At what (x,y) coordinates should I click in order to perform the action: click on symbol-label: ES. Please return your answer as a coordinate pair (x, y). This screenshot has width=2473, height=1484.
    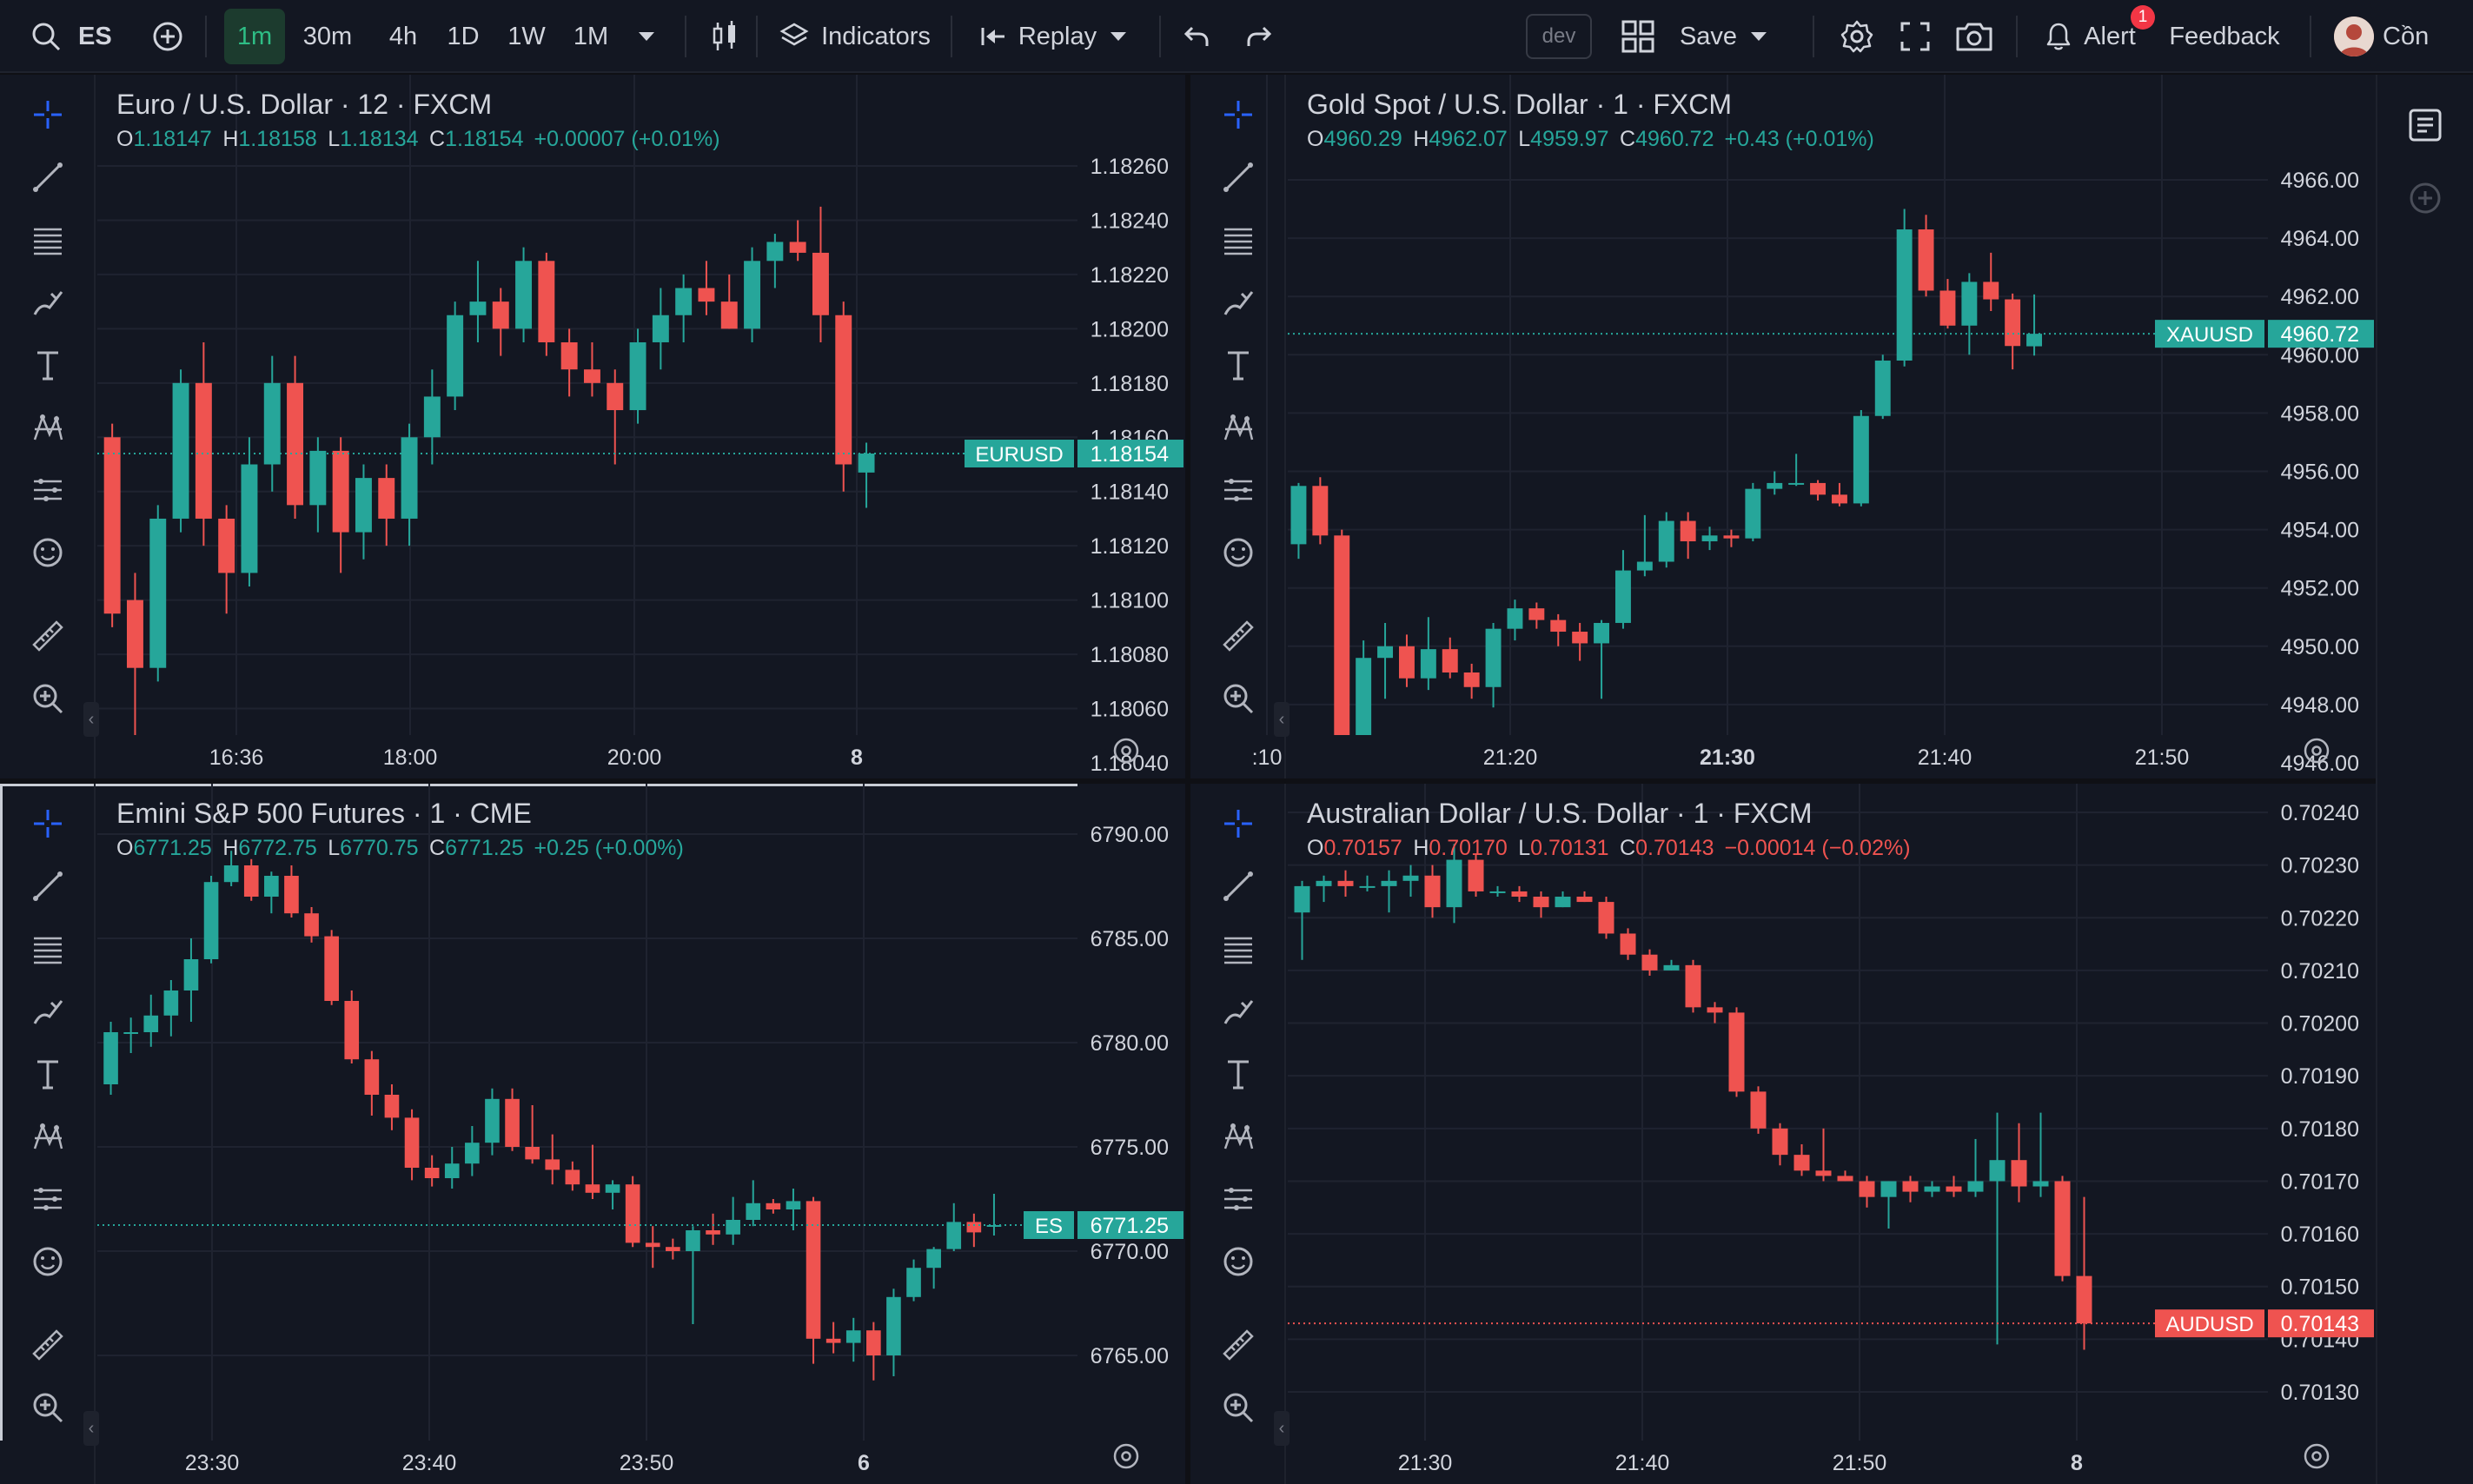
    Looking at the image, I should click on (95, 36).